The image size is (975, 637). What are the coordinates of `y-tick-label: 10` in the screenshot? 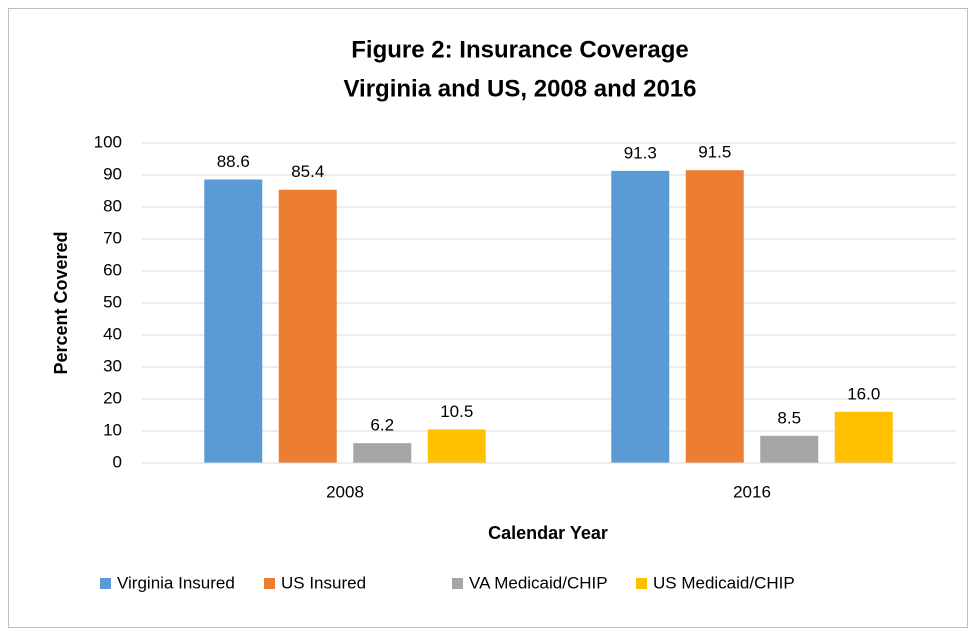 It's located at (112, 429).